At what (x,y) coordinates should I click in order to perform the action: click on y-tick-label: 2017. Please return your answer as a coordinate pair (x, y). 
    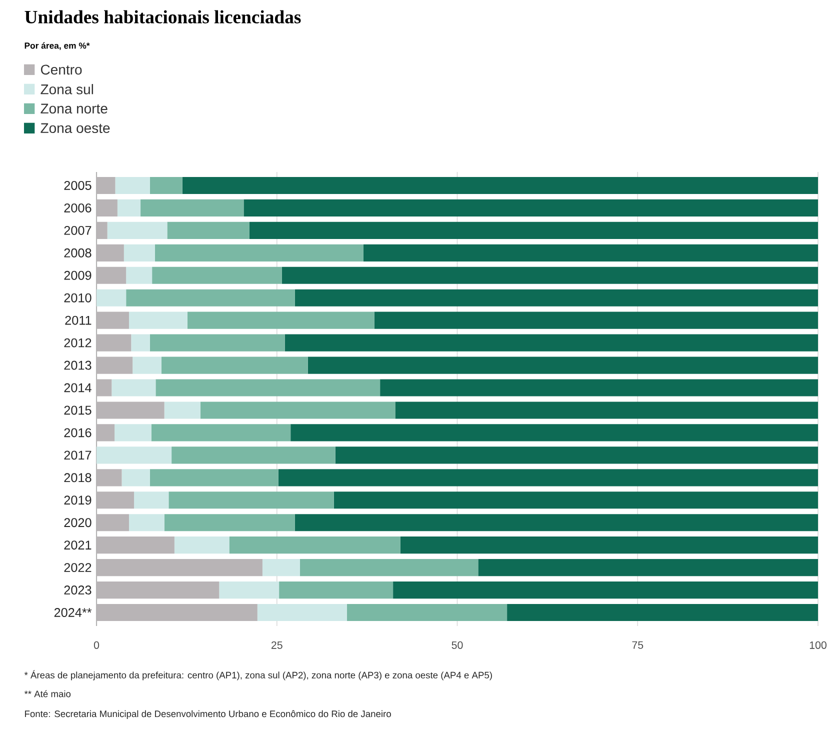
    Looking at the image, I should click on (78, 455).